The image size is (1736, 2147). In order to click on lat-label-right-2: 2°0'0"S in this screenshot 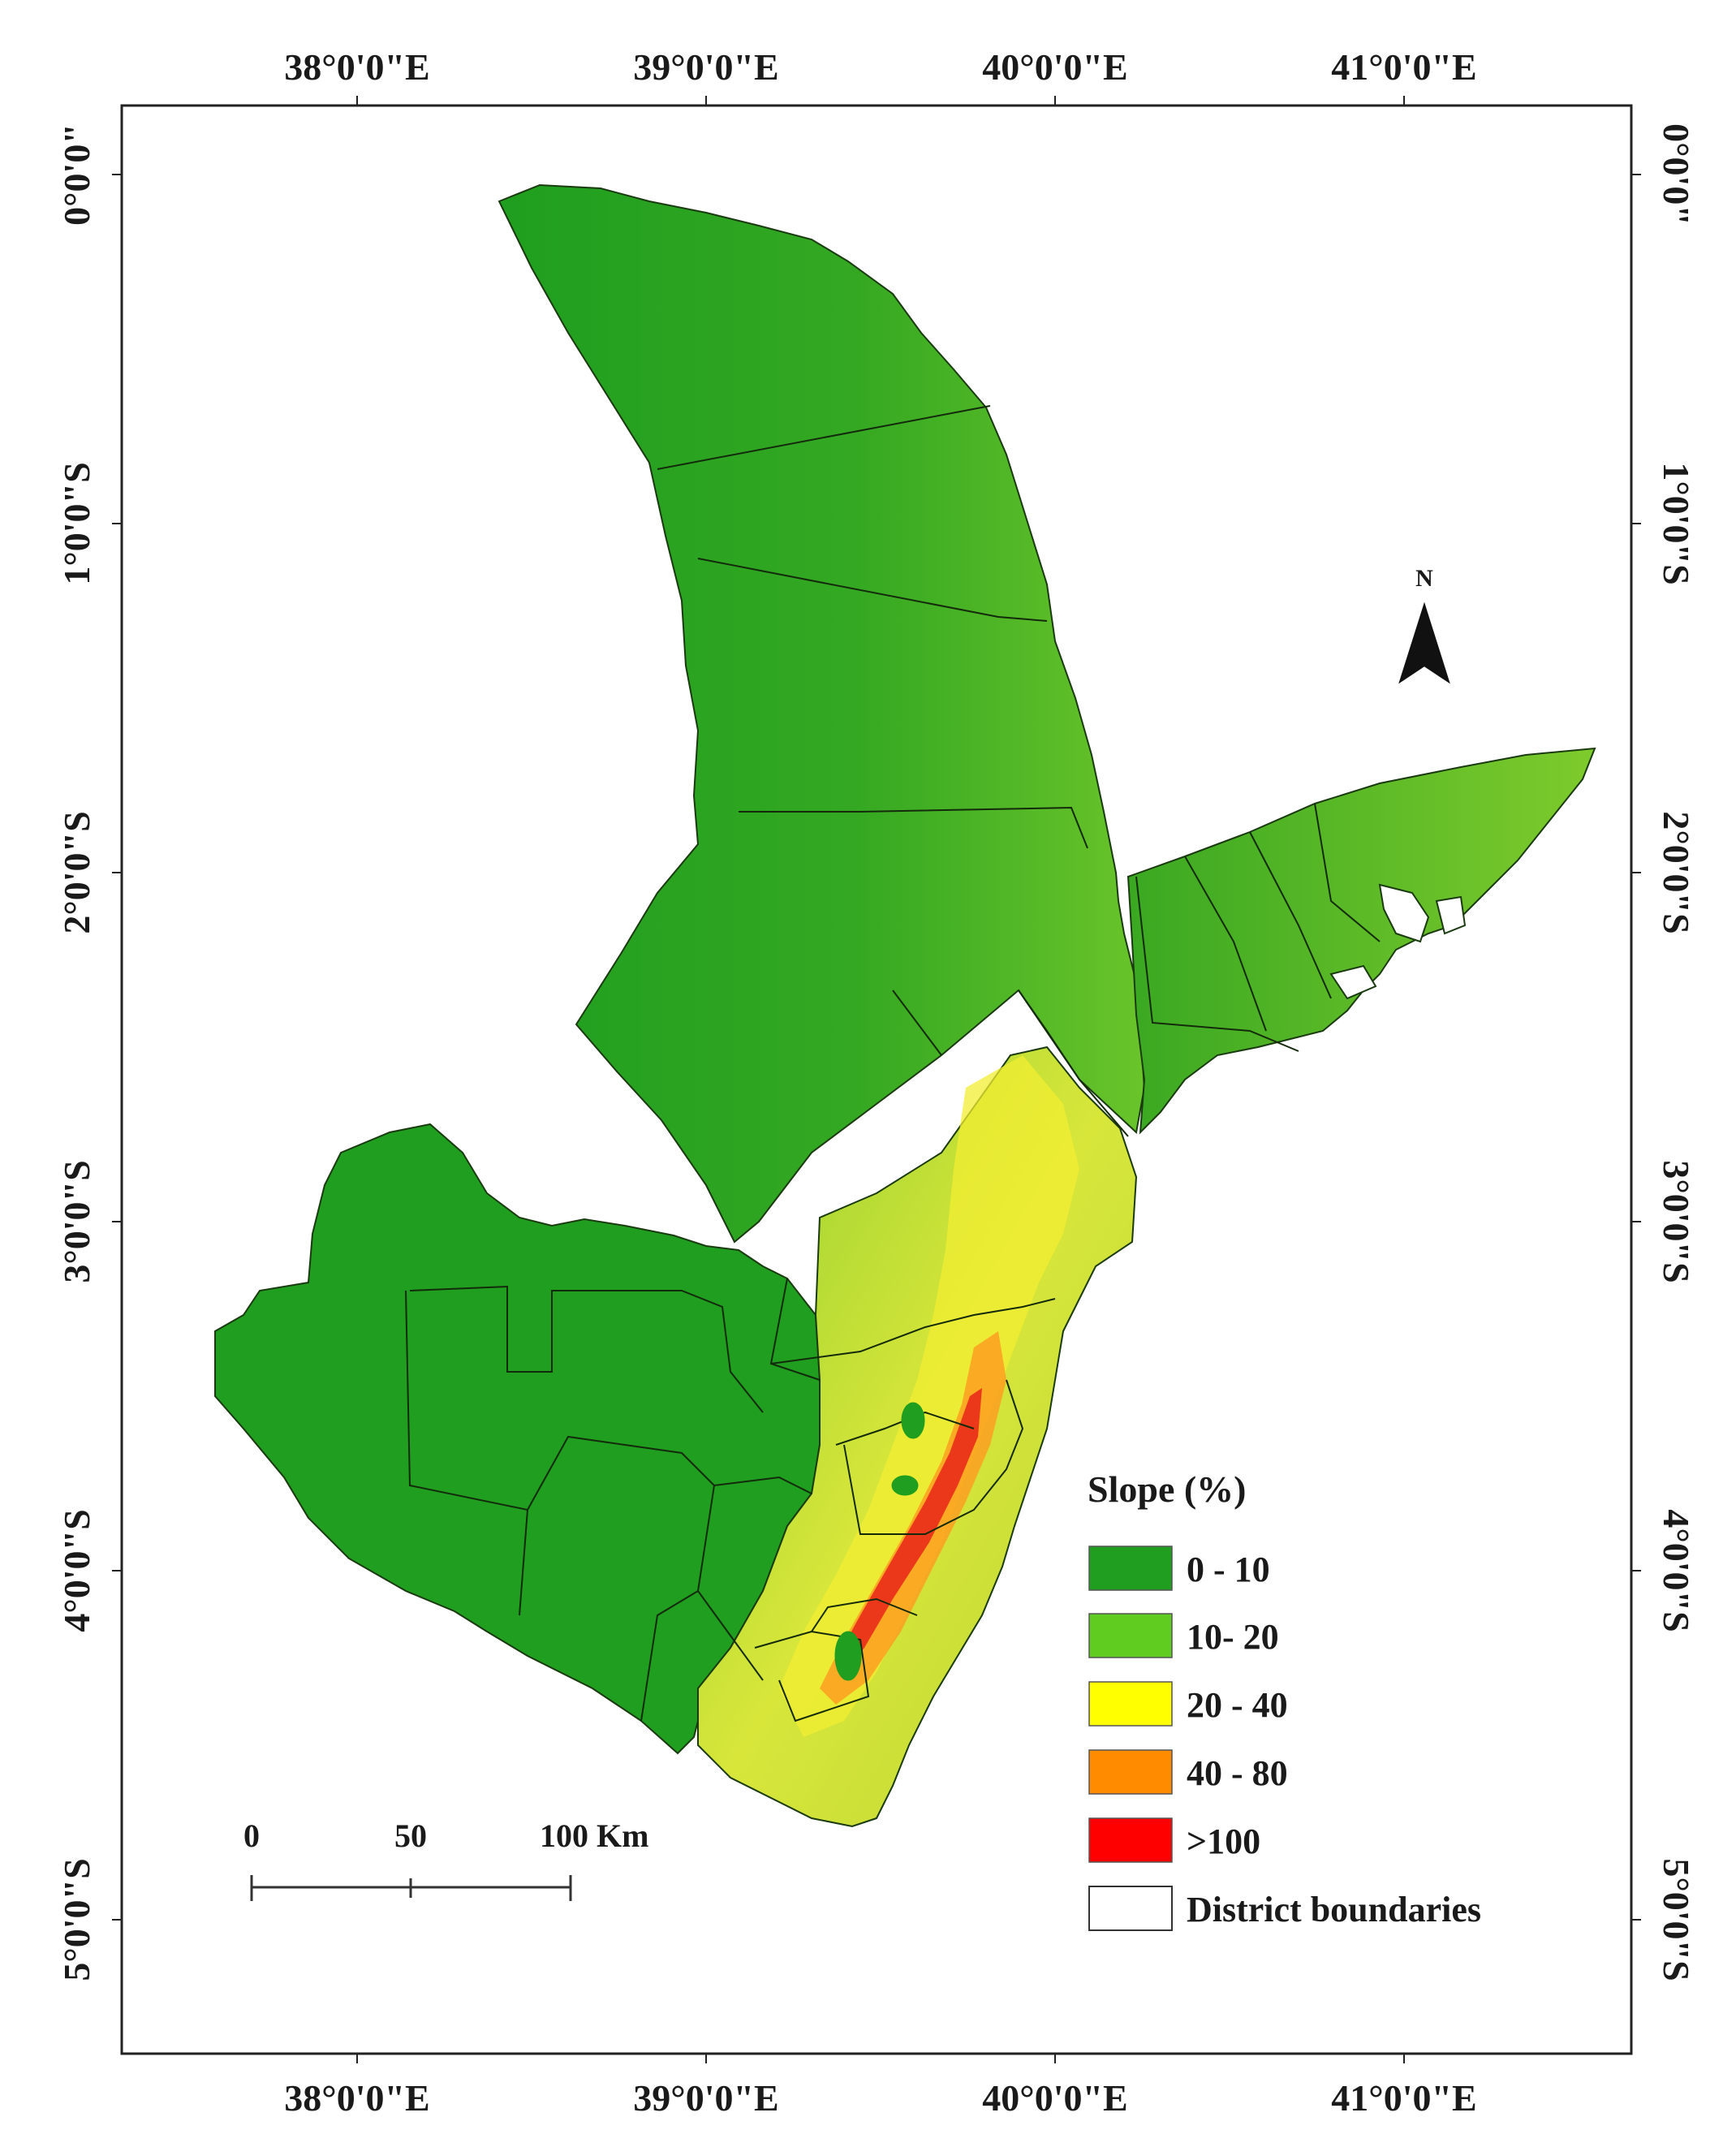, I will do `click(1676, 872)`.